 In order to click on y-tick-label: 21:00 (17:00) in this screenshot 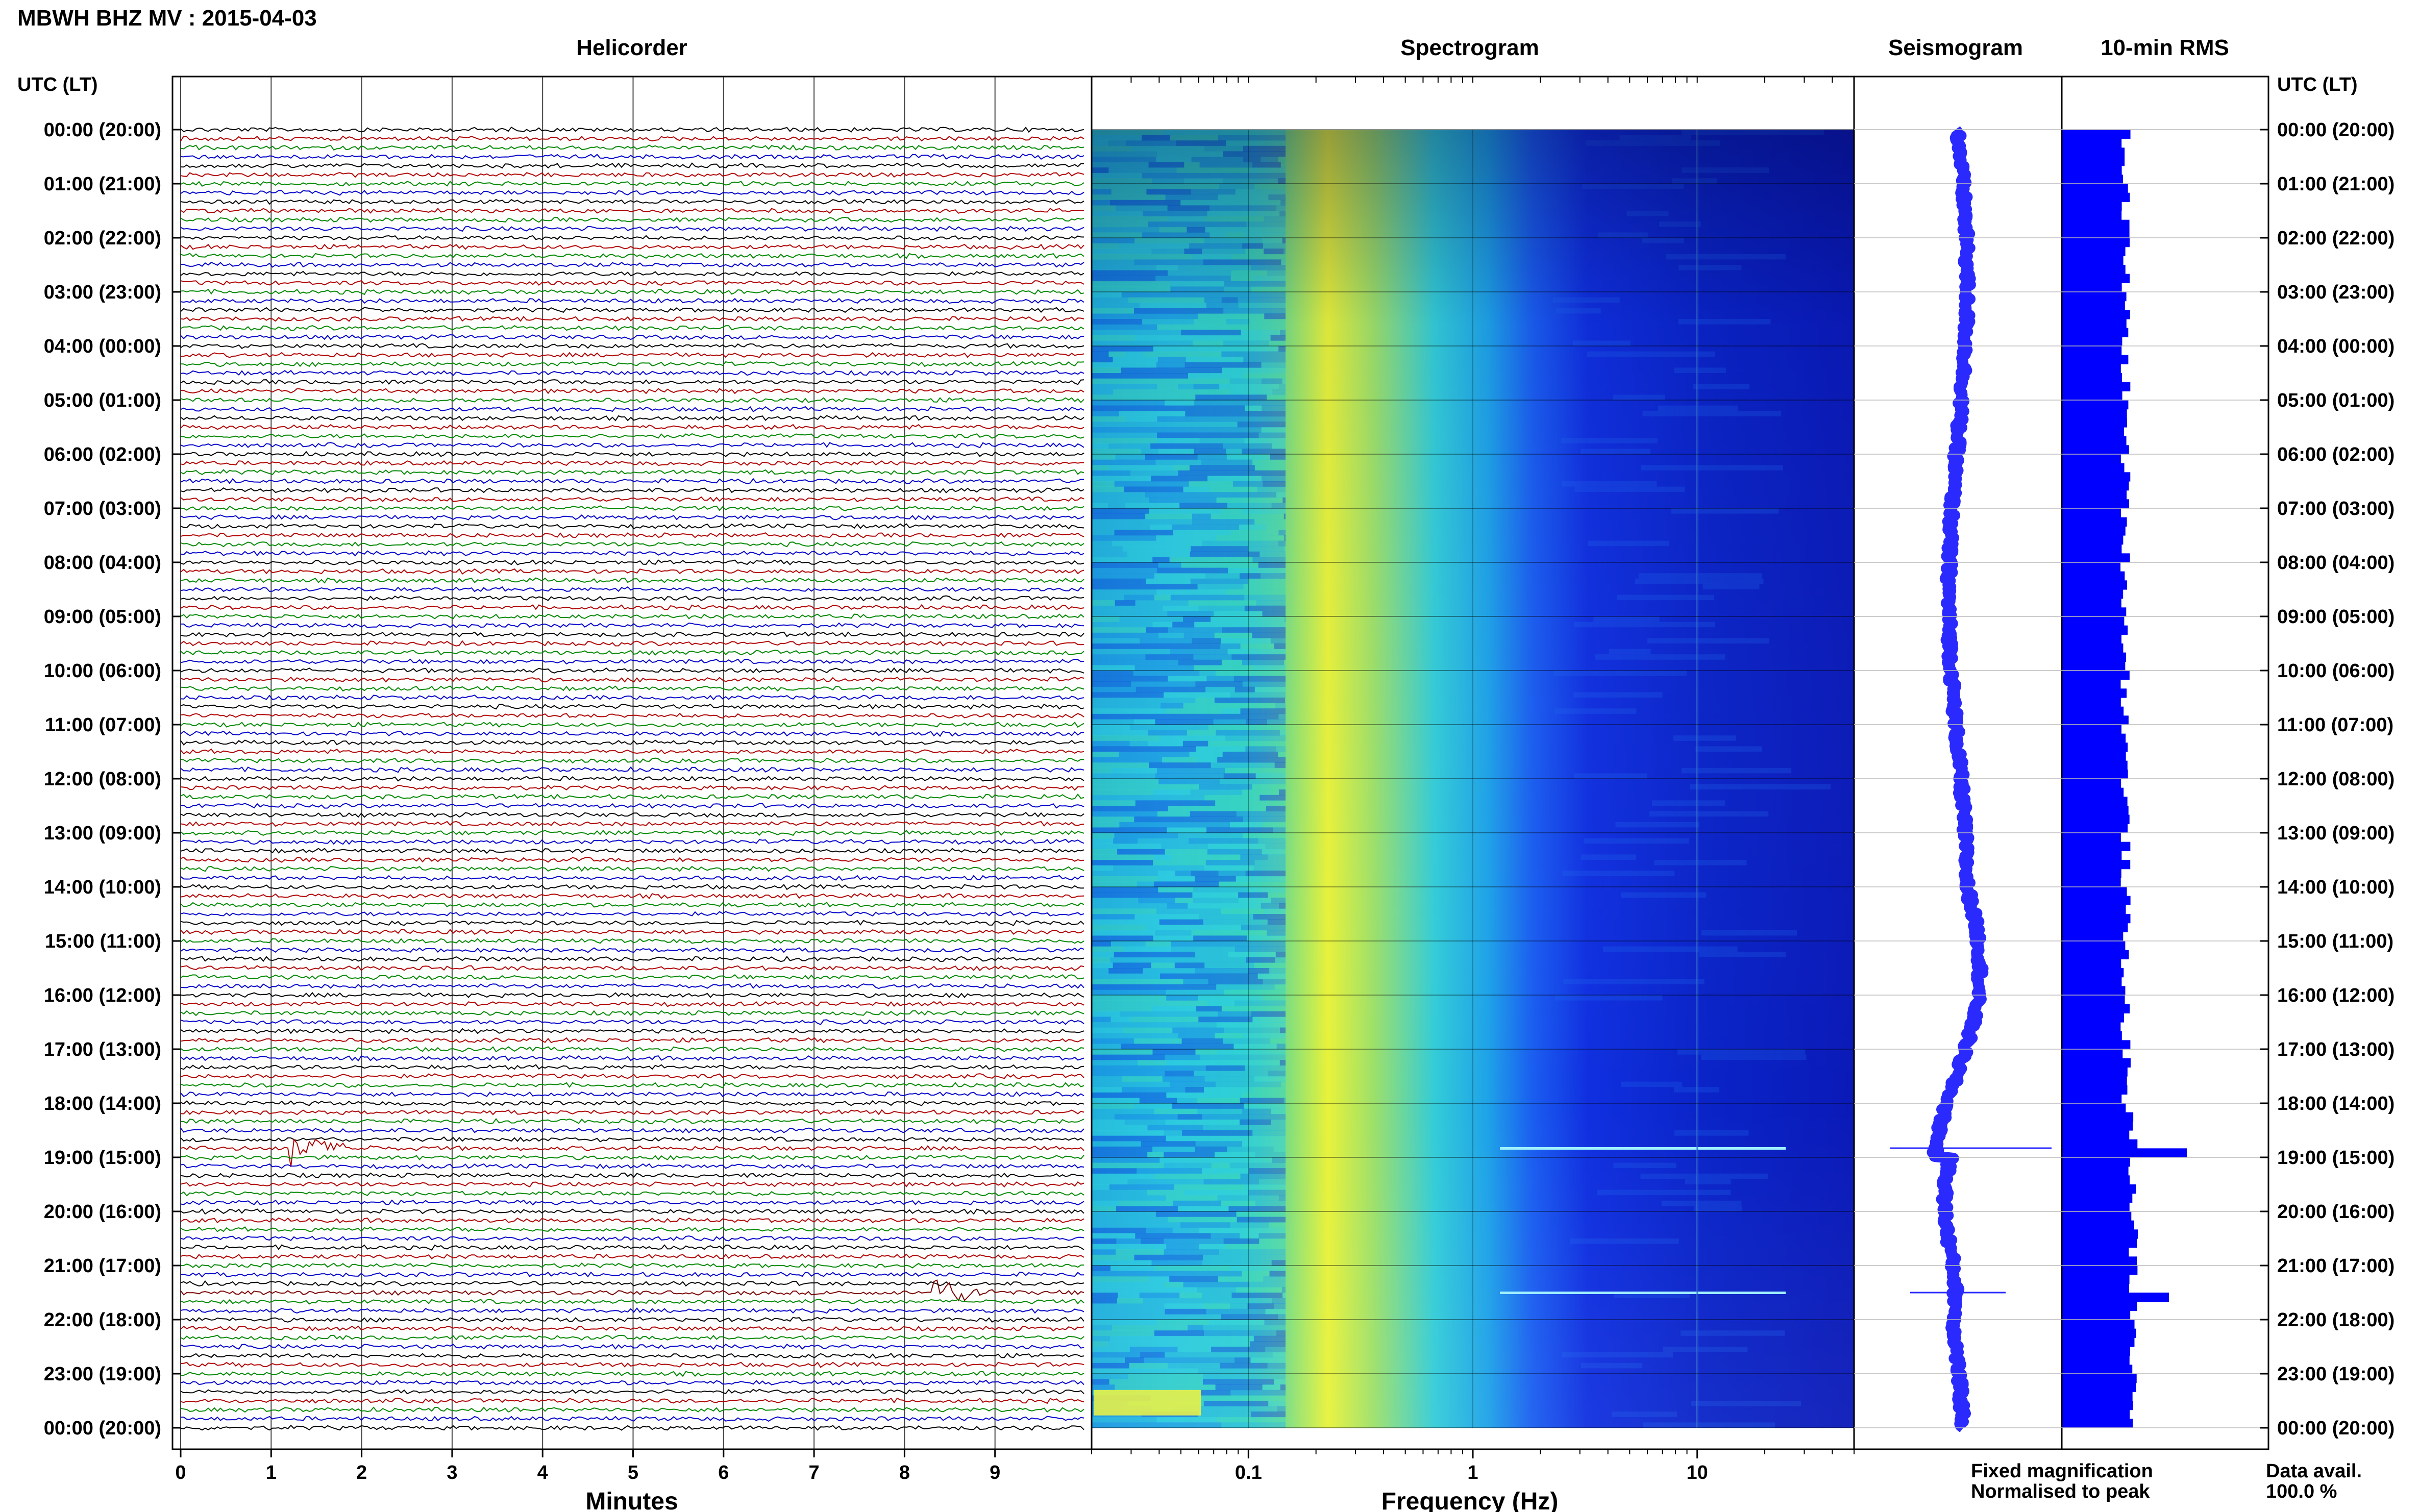, I will do `click(2336, 1266)`.